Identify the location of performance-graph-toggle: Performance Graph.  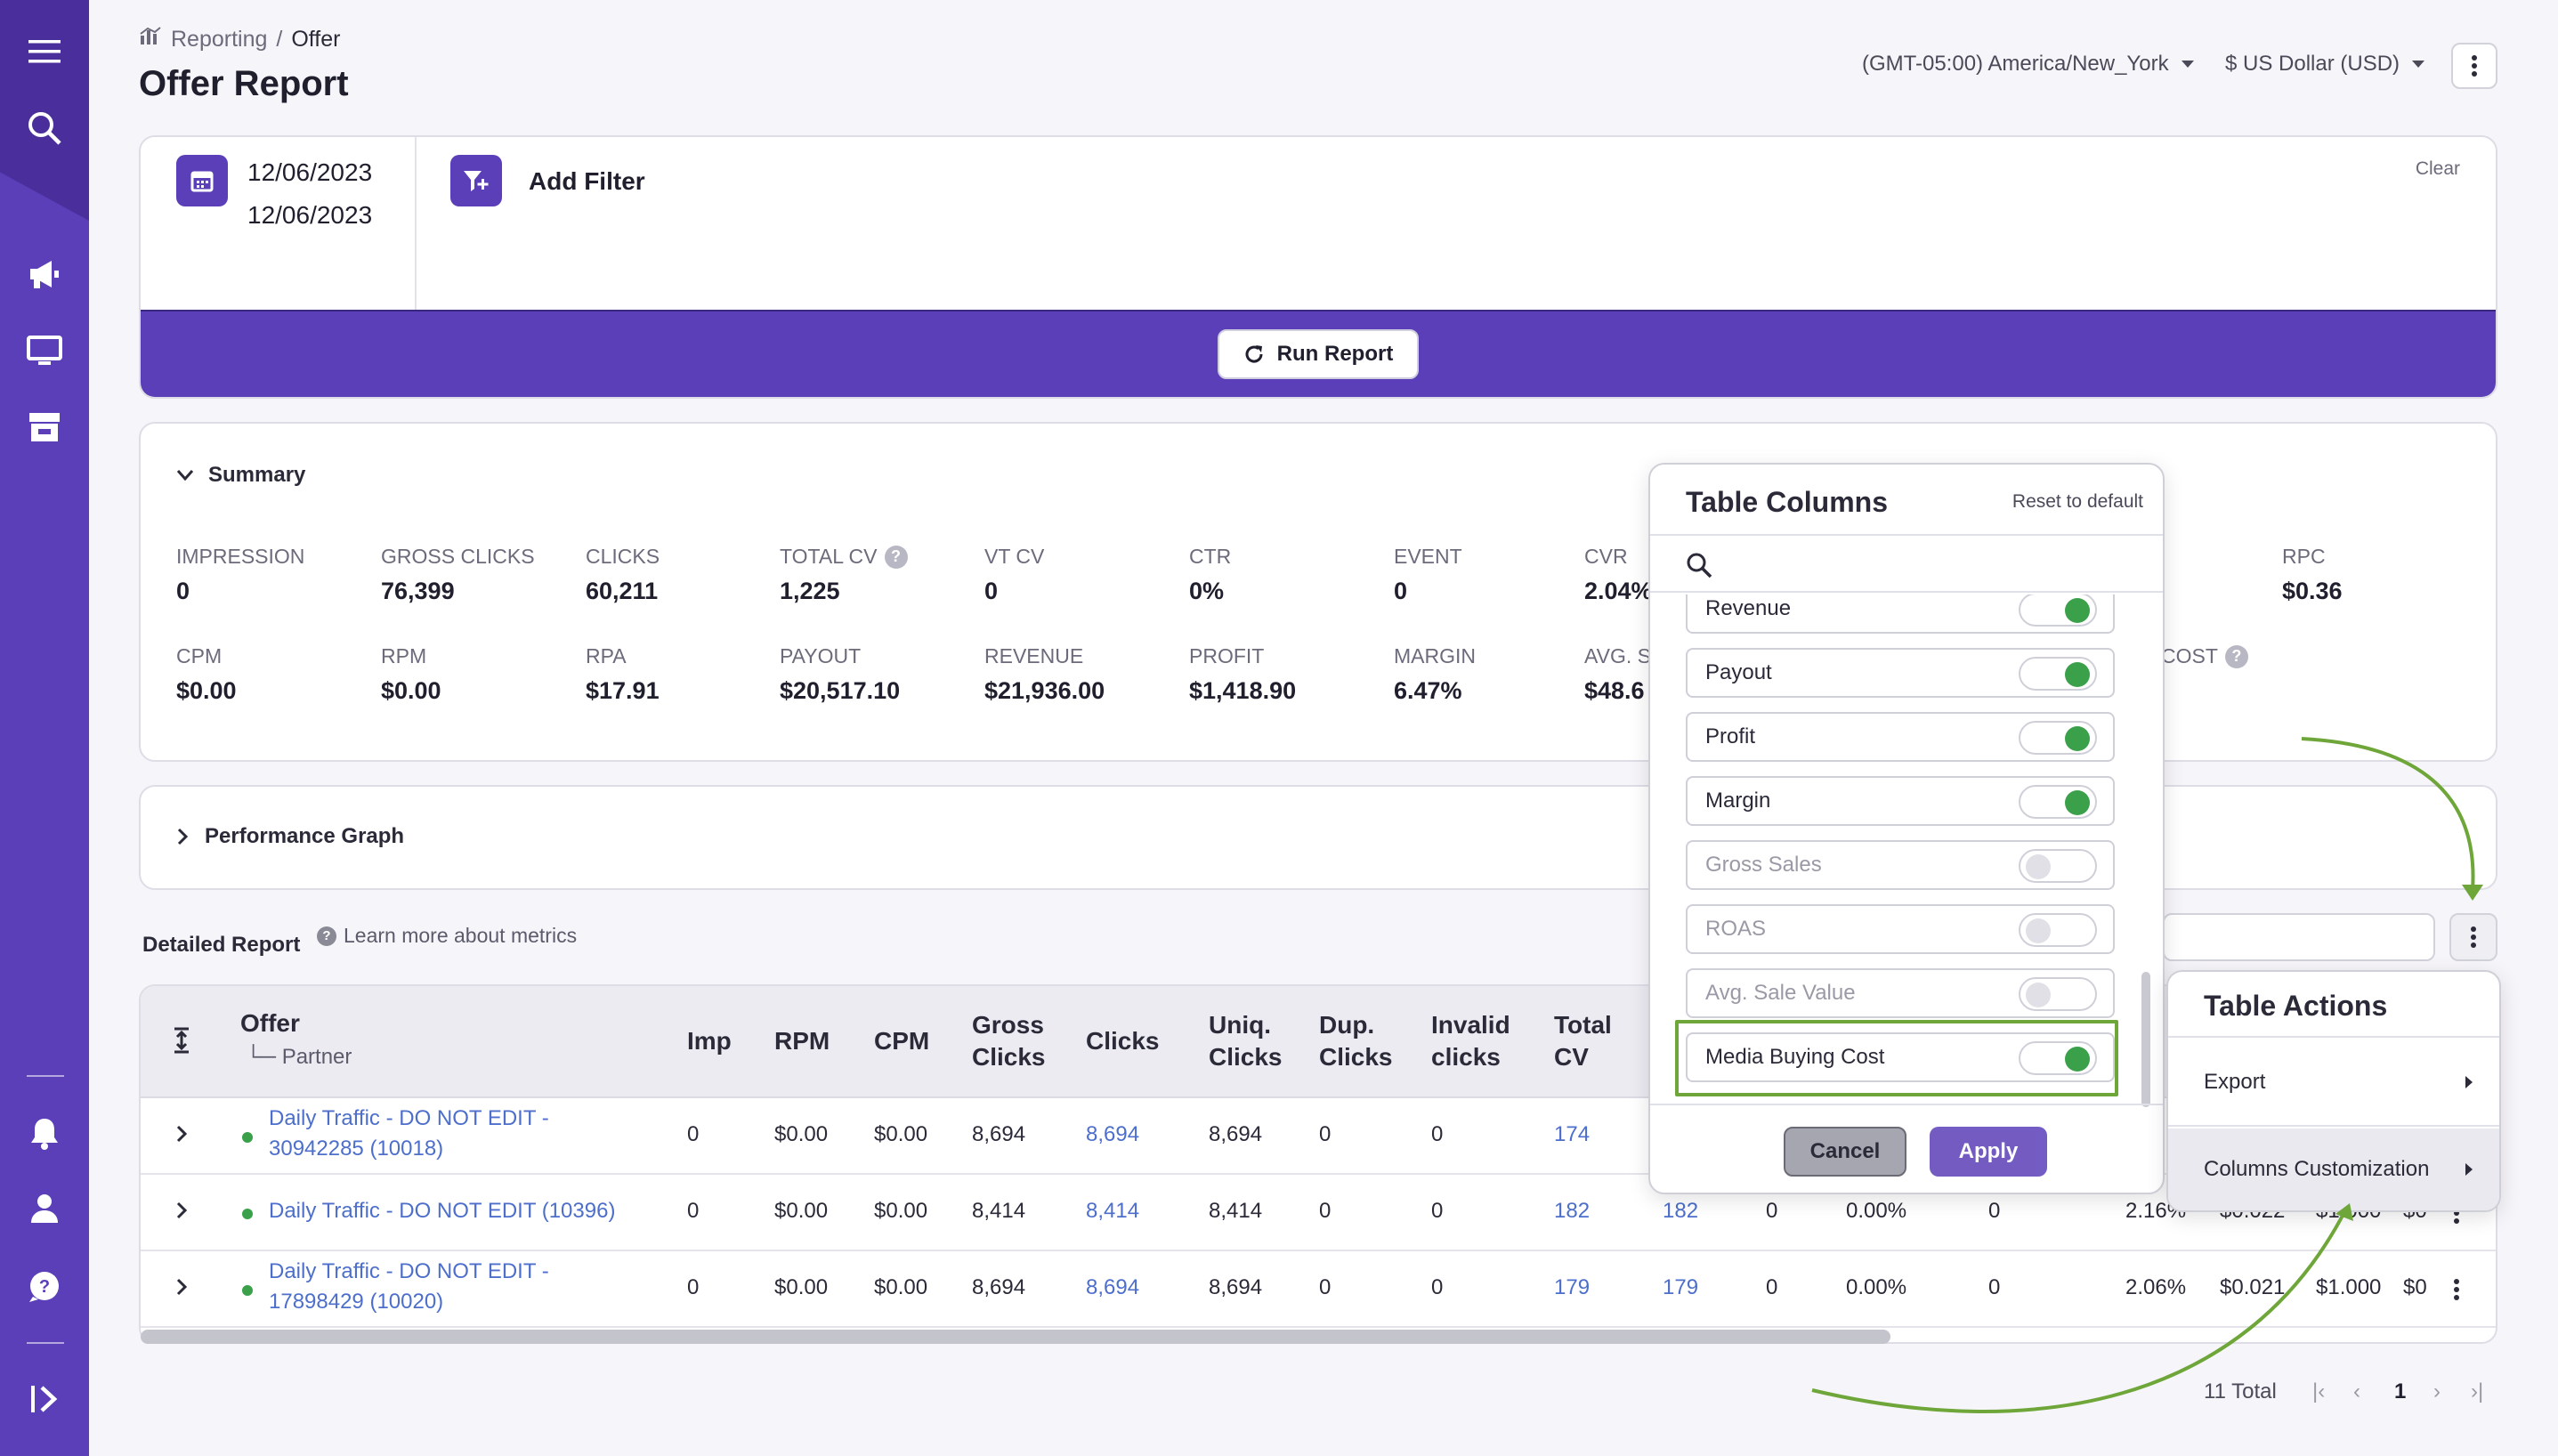
(290, 836).